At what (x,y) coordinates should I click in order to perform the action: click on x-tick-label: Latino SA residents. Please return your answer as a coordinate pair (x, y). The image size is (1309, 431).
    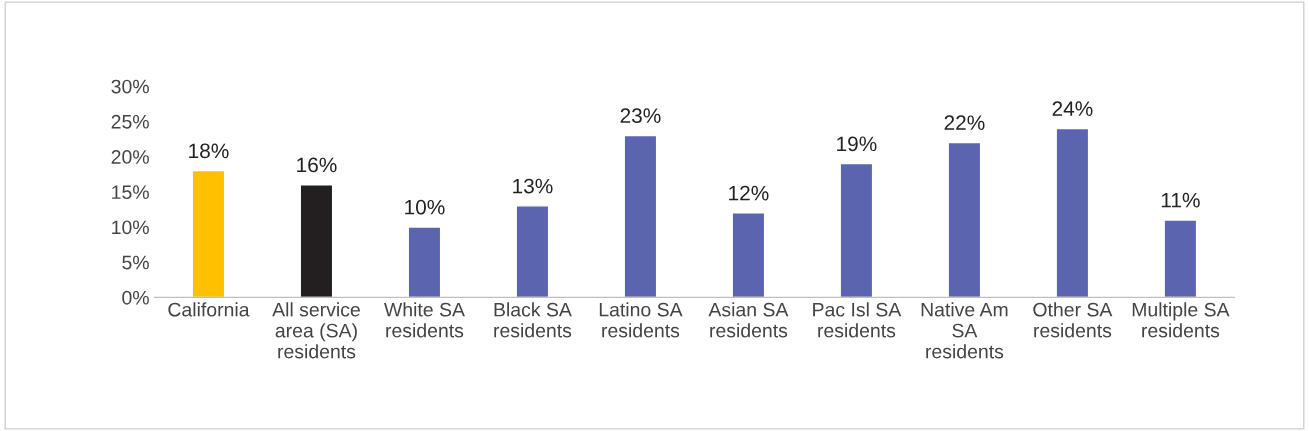
    Looking at the image, I should click on (641, 320).